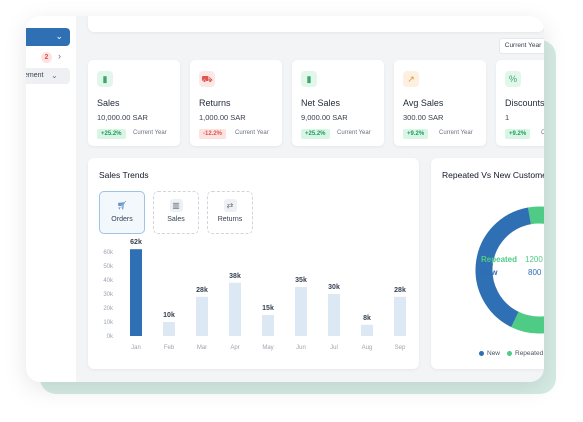 Image resolution: width=583 pixels, height=422 pixels. What do you see at coordinates (122, 117) in the screenshot?
I see `kpi-value: 10,000.00 SAR` at bounding box center [122, 117].